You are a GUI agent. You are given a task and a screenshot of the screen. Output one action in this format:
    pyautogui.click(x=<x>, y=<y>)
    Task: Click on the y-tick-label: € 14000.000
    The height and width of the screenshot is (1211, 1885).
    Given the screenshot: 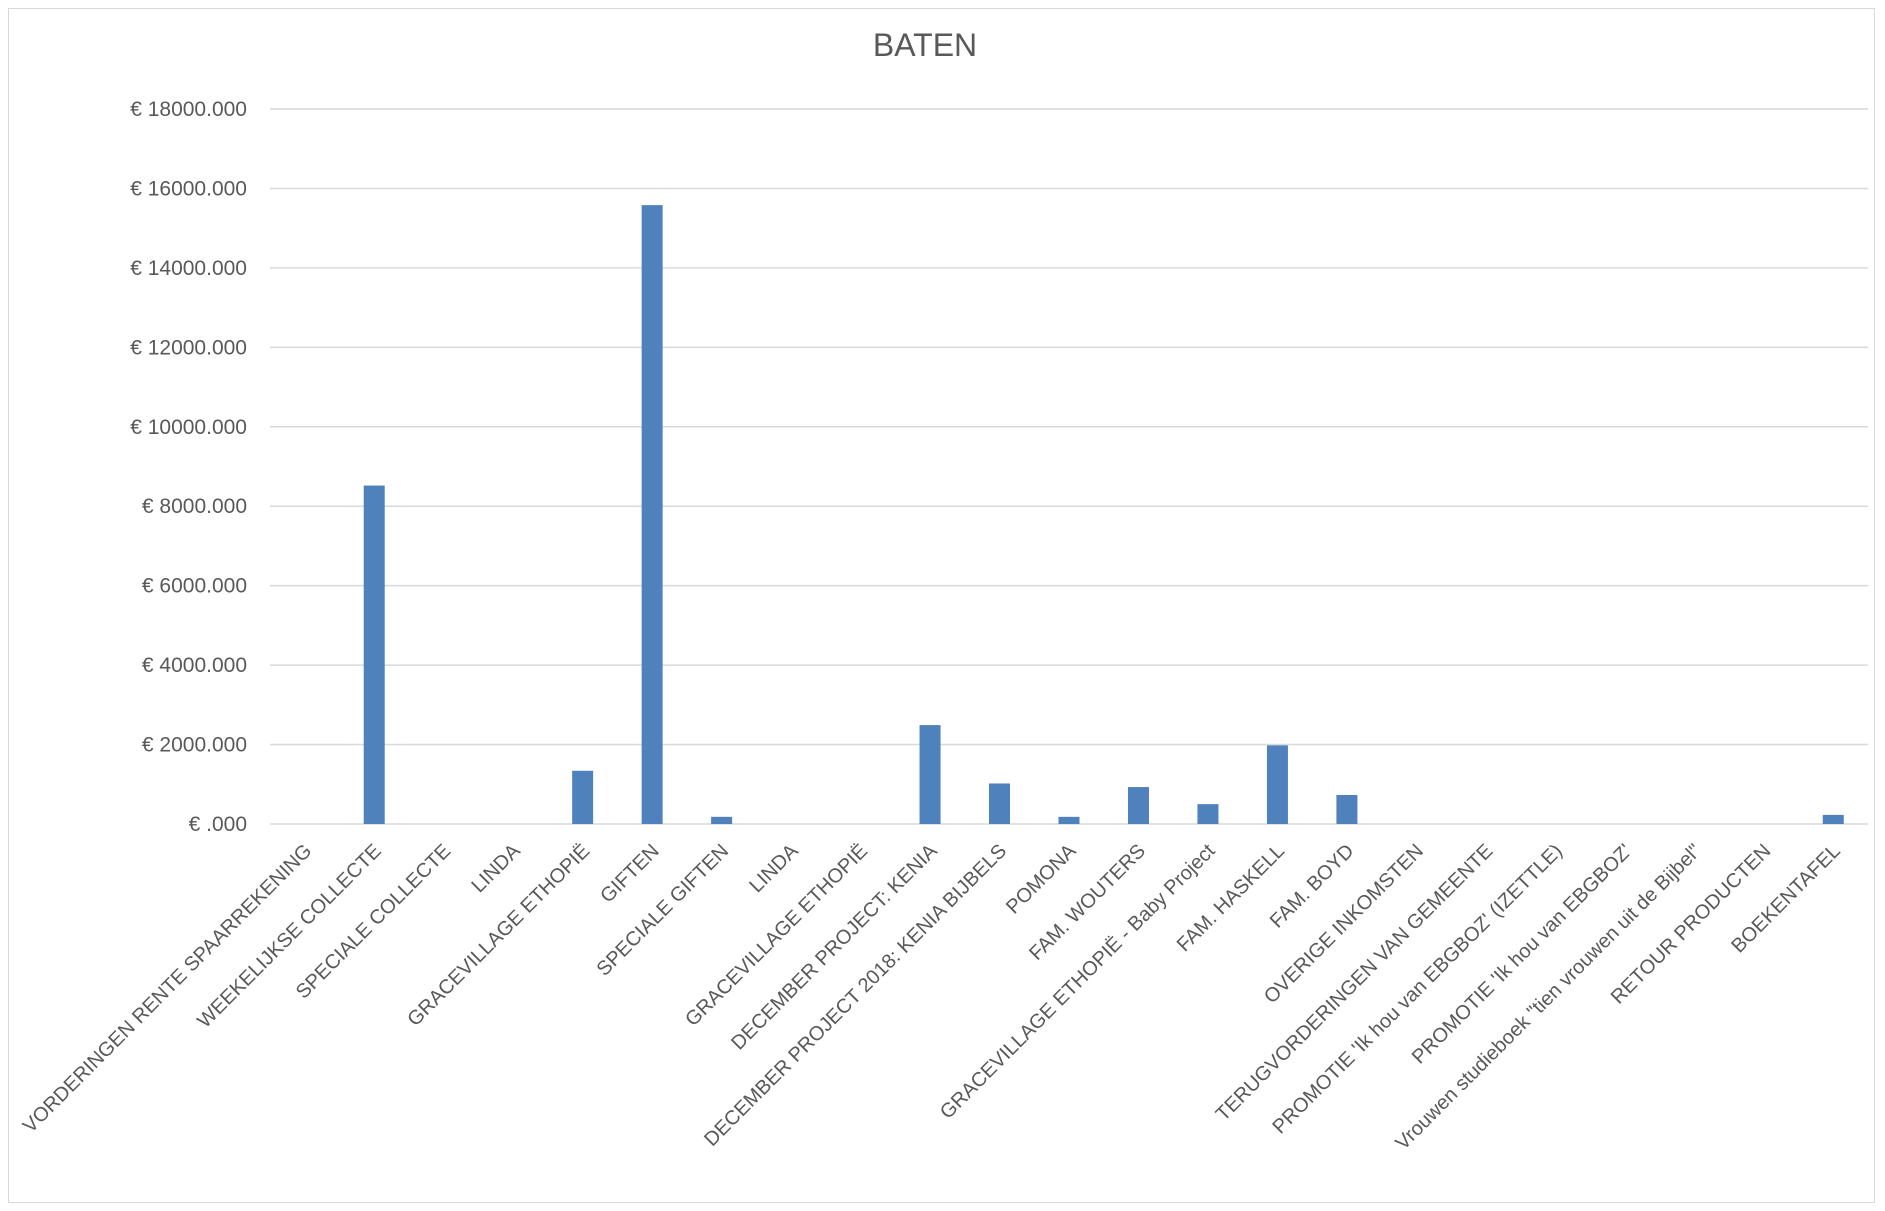 What is the action you would take?
    pyautogui.click(x=188, y=268)
    